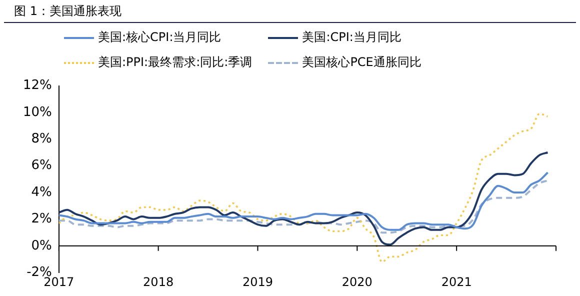 The height and width of the screenshot is (296, 580). What do you see at coordinates (258, 281) in the screenshot?
I see `x-tick-label: 2019` at bounding box center [258, 281].